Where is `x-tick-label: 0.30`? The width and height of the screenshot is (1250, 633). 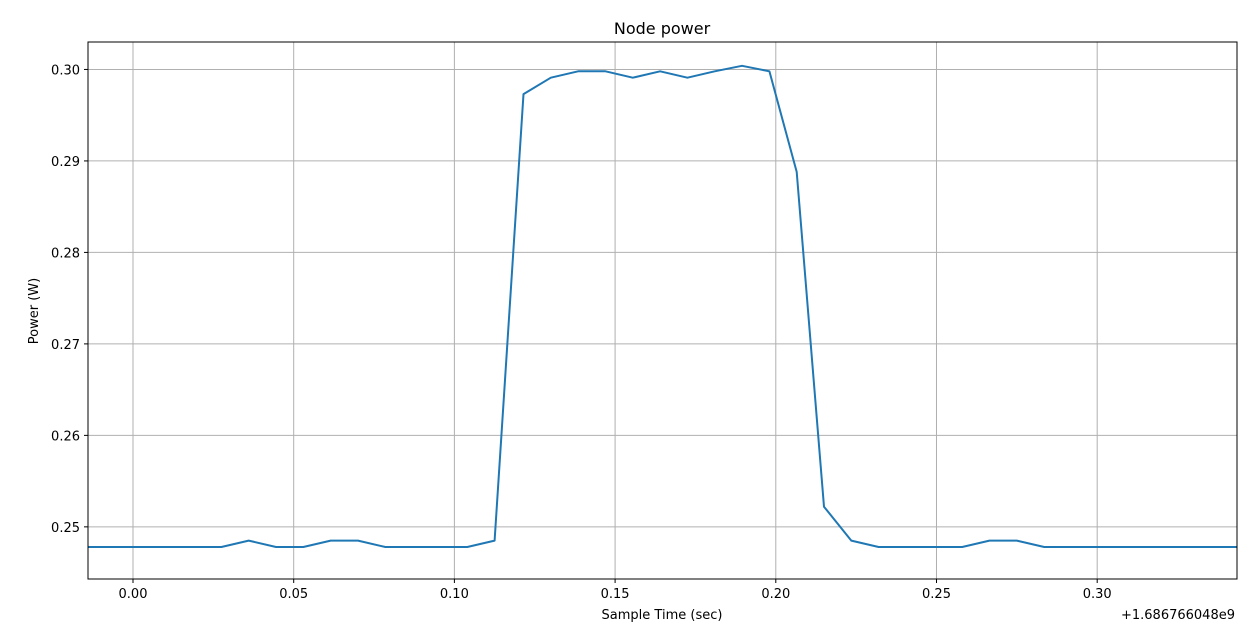
x-tick-label: 0.30 is located at coordinates (1097, 594).